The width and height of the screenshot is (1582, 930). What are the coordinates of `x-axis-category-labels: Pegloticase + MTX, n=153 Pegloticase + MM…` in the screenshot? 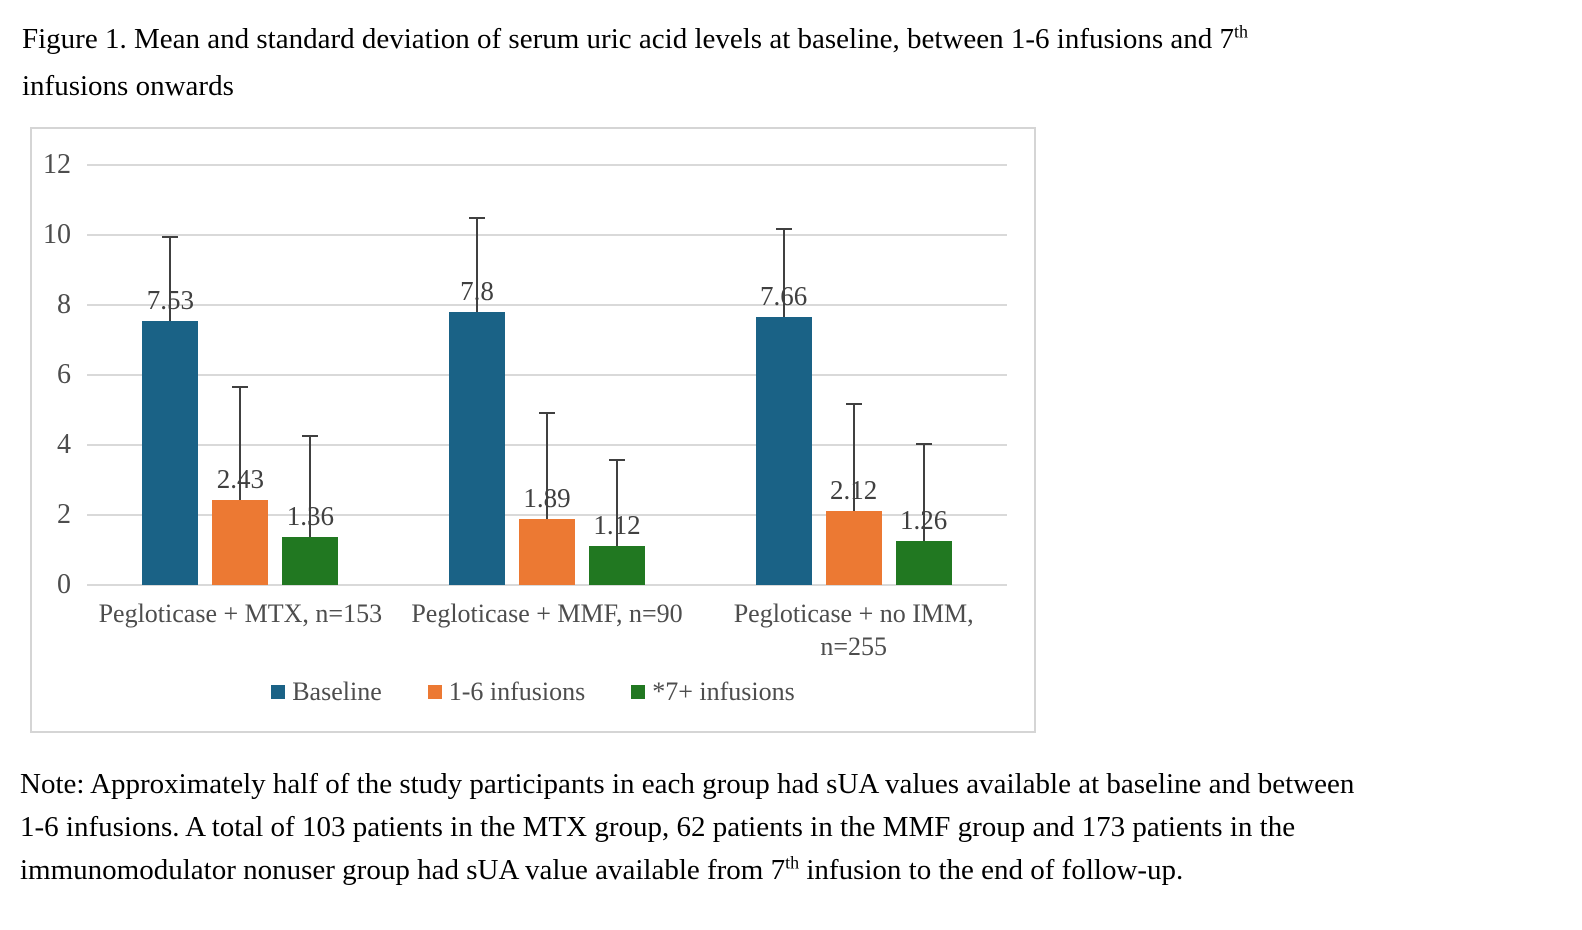 It's located at (547, 630).